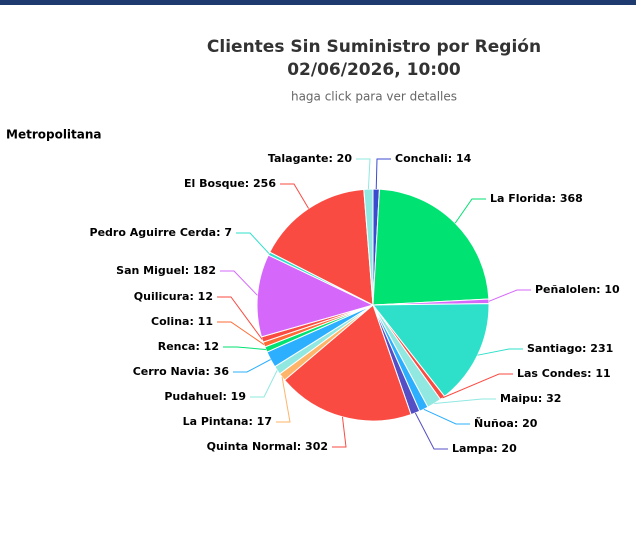 This screenshot has width=636, height=538. I want to click on data-label: Conchali: 14, so click(433, 158).